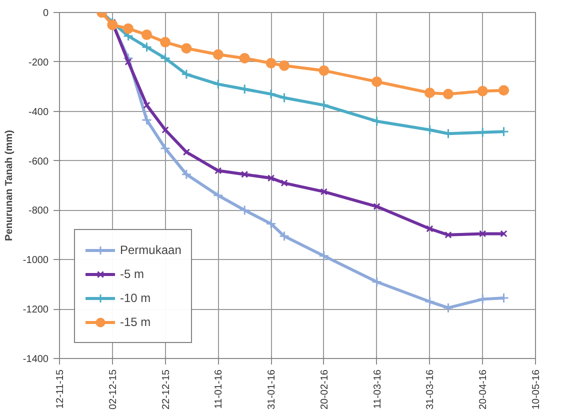 The image size is (563, 416). Describe the element at coordinates (135, 322) in the screenshot. I see `legend-label: -15 m` at that location.